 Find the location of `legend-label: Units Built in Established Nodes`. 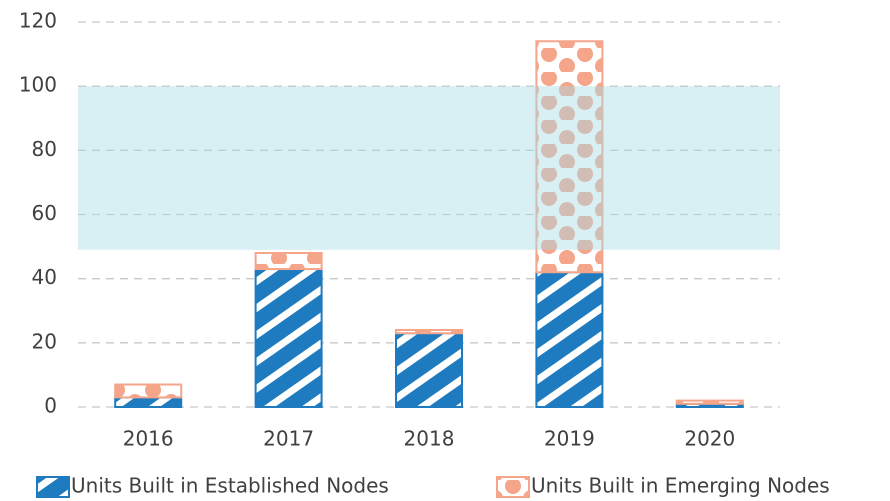

legend-label: Units Built in Established Nodes is located at coordinates (230, 486).